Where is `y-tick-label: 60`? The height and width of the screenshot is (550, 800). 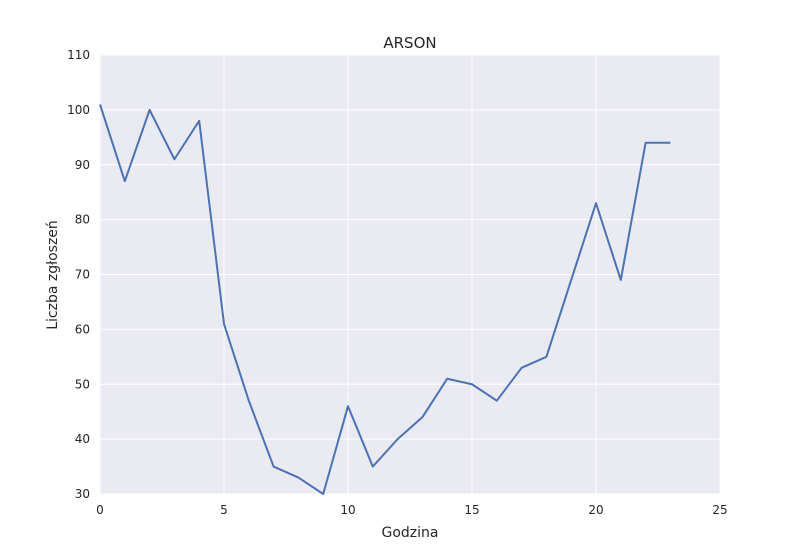
y-tick-label: 60 is located at coordinates (82, 329).